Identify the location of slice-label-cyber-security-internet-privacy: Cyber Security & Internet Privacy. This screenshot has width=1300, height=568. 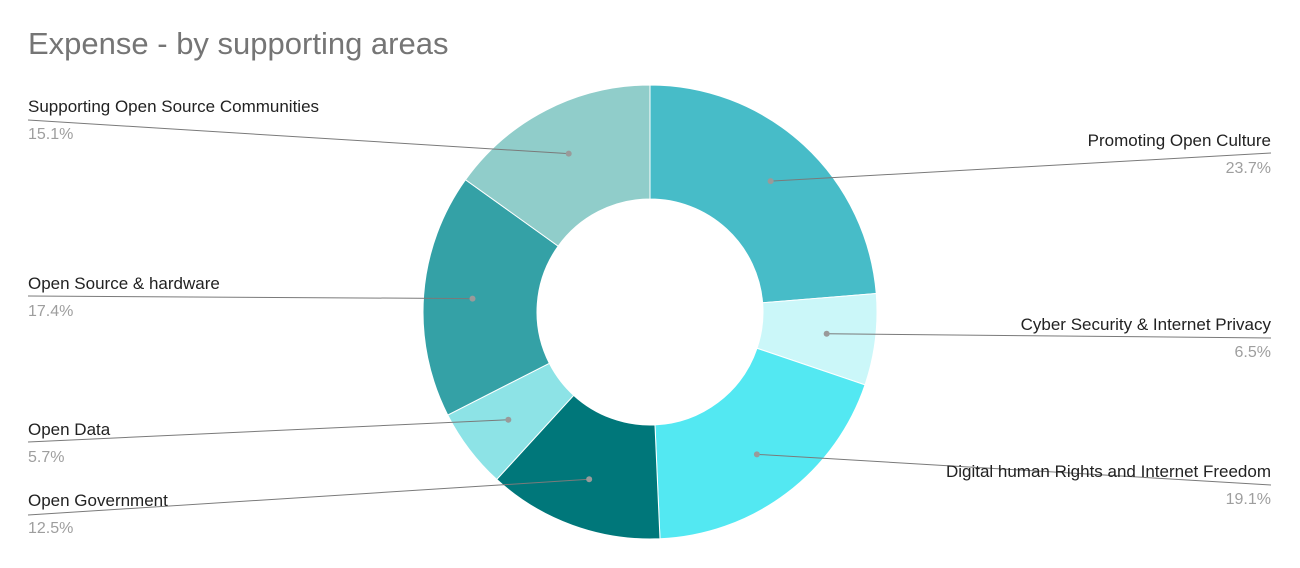
(1146, 324).